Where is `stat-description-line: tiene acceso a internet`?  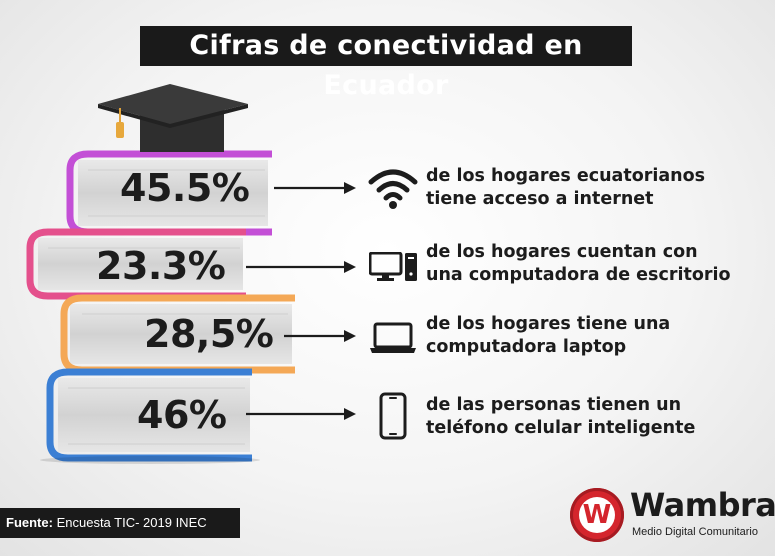
stat-description-line: tiene acceso a internet is located at coordinates (540, 199).